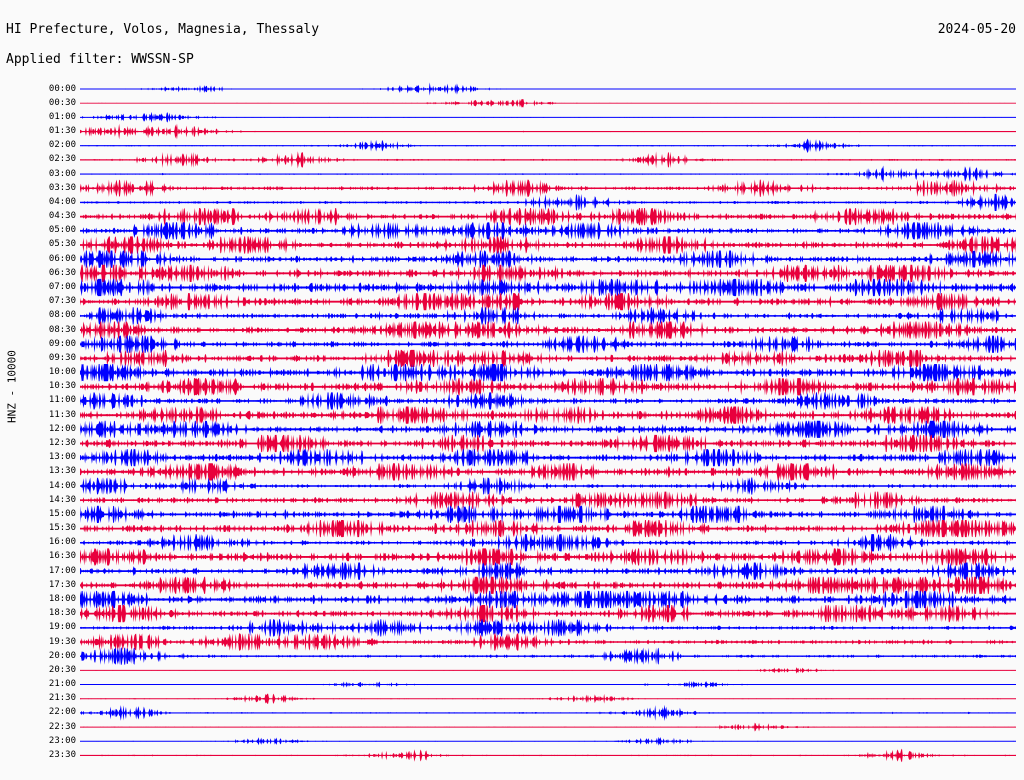  What do you see at coordinates (62, 216) in the screenshot?
I see `time-label: 04:30` at bounding box center [62, 216].